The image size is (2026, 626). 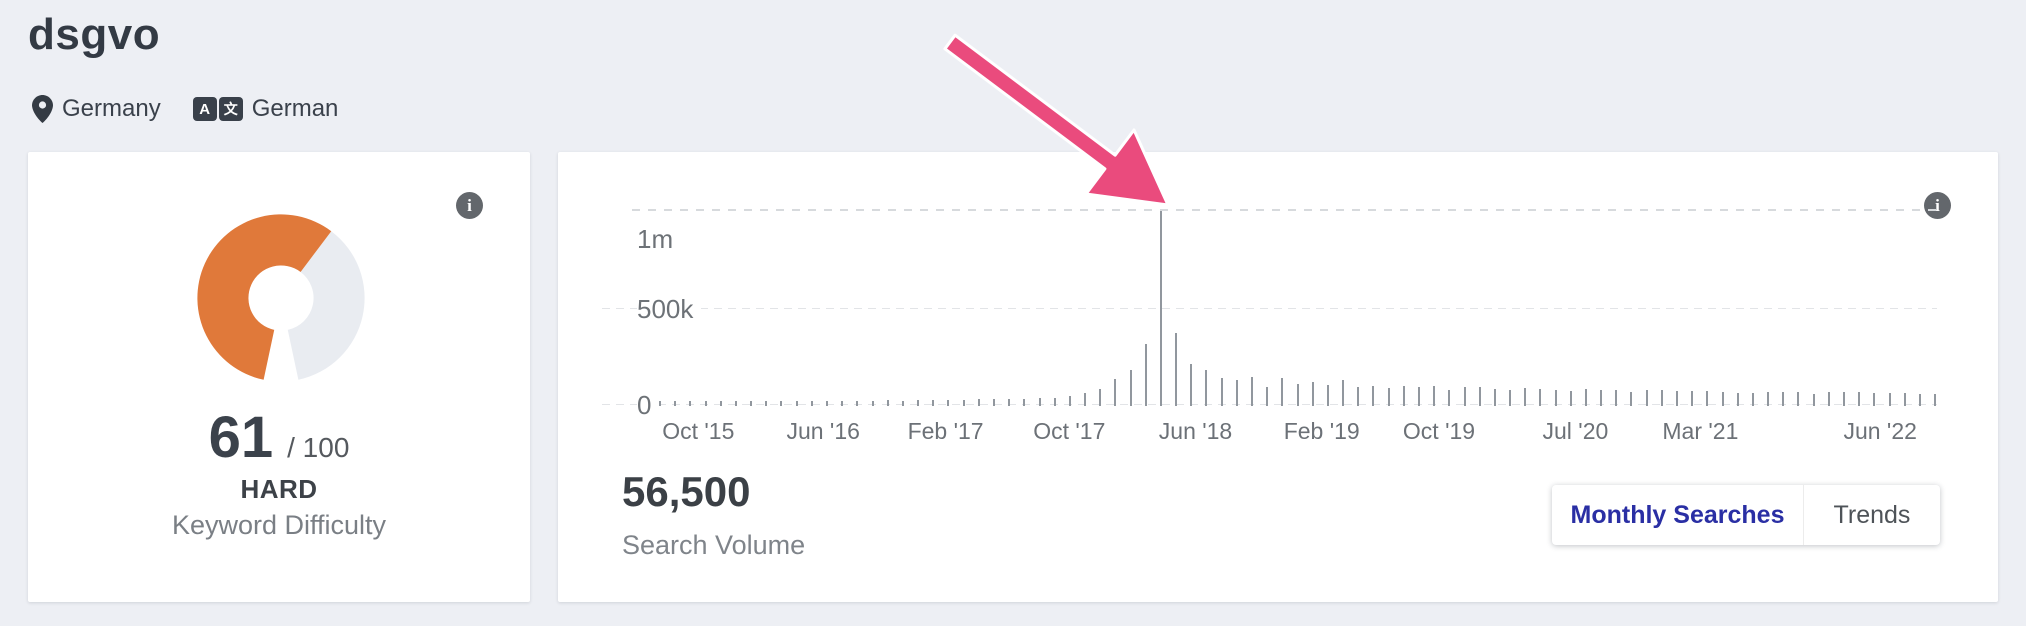 What do you see at coordinates (1069, 431) in the screenshot?
I see `x-axis-label: Oct '17` at bounding box center [1069, 431].